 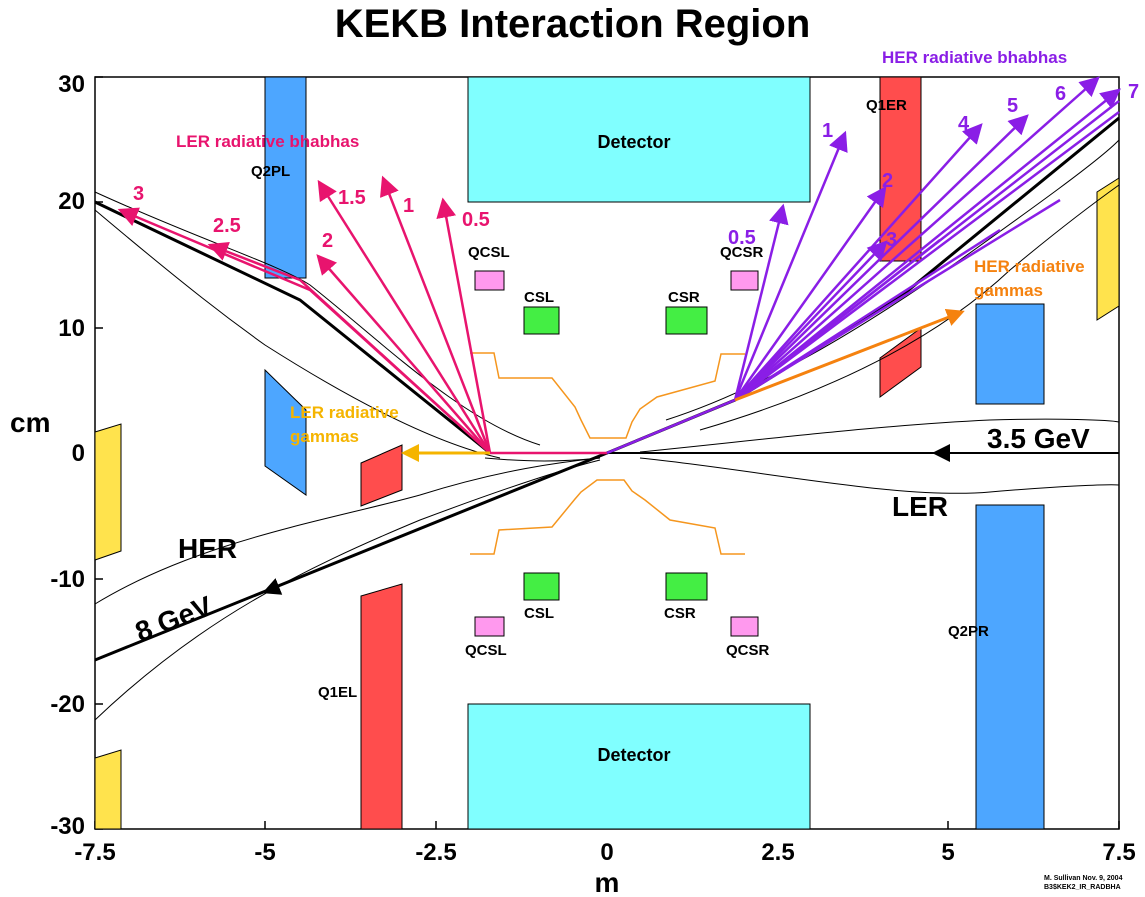 I want to click on q2pr-magnet, so click(x=1010, y=667).